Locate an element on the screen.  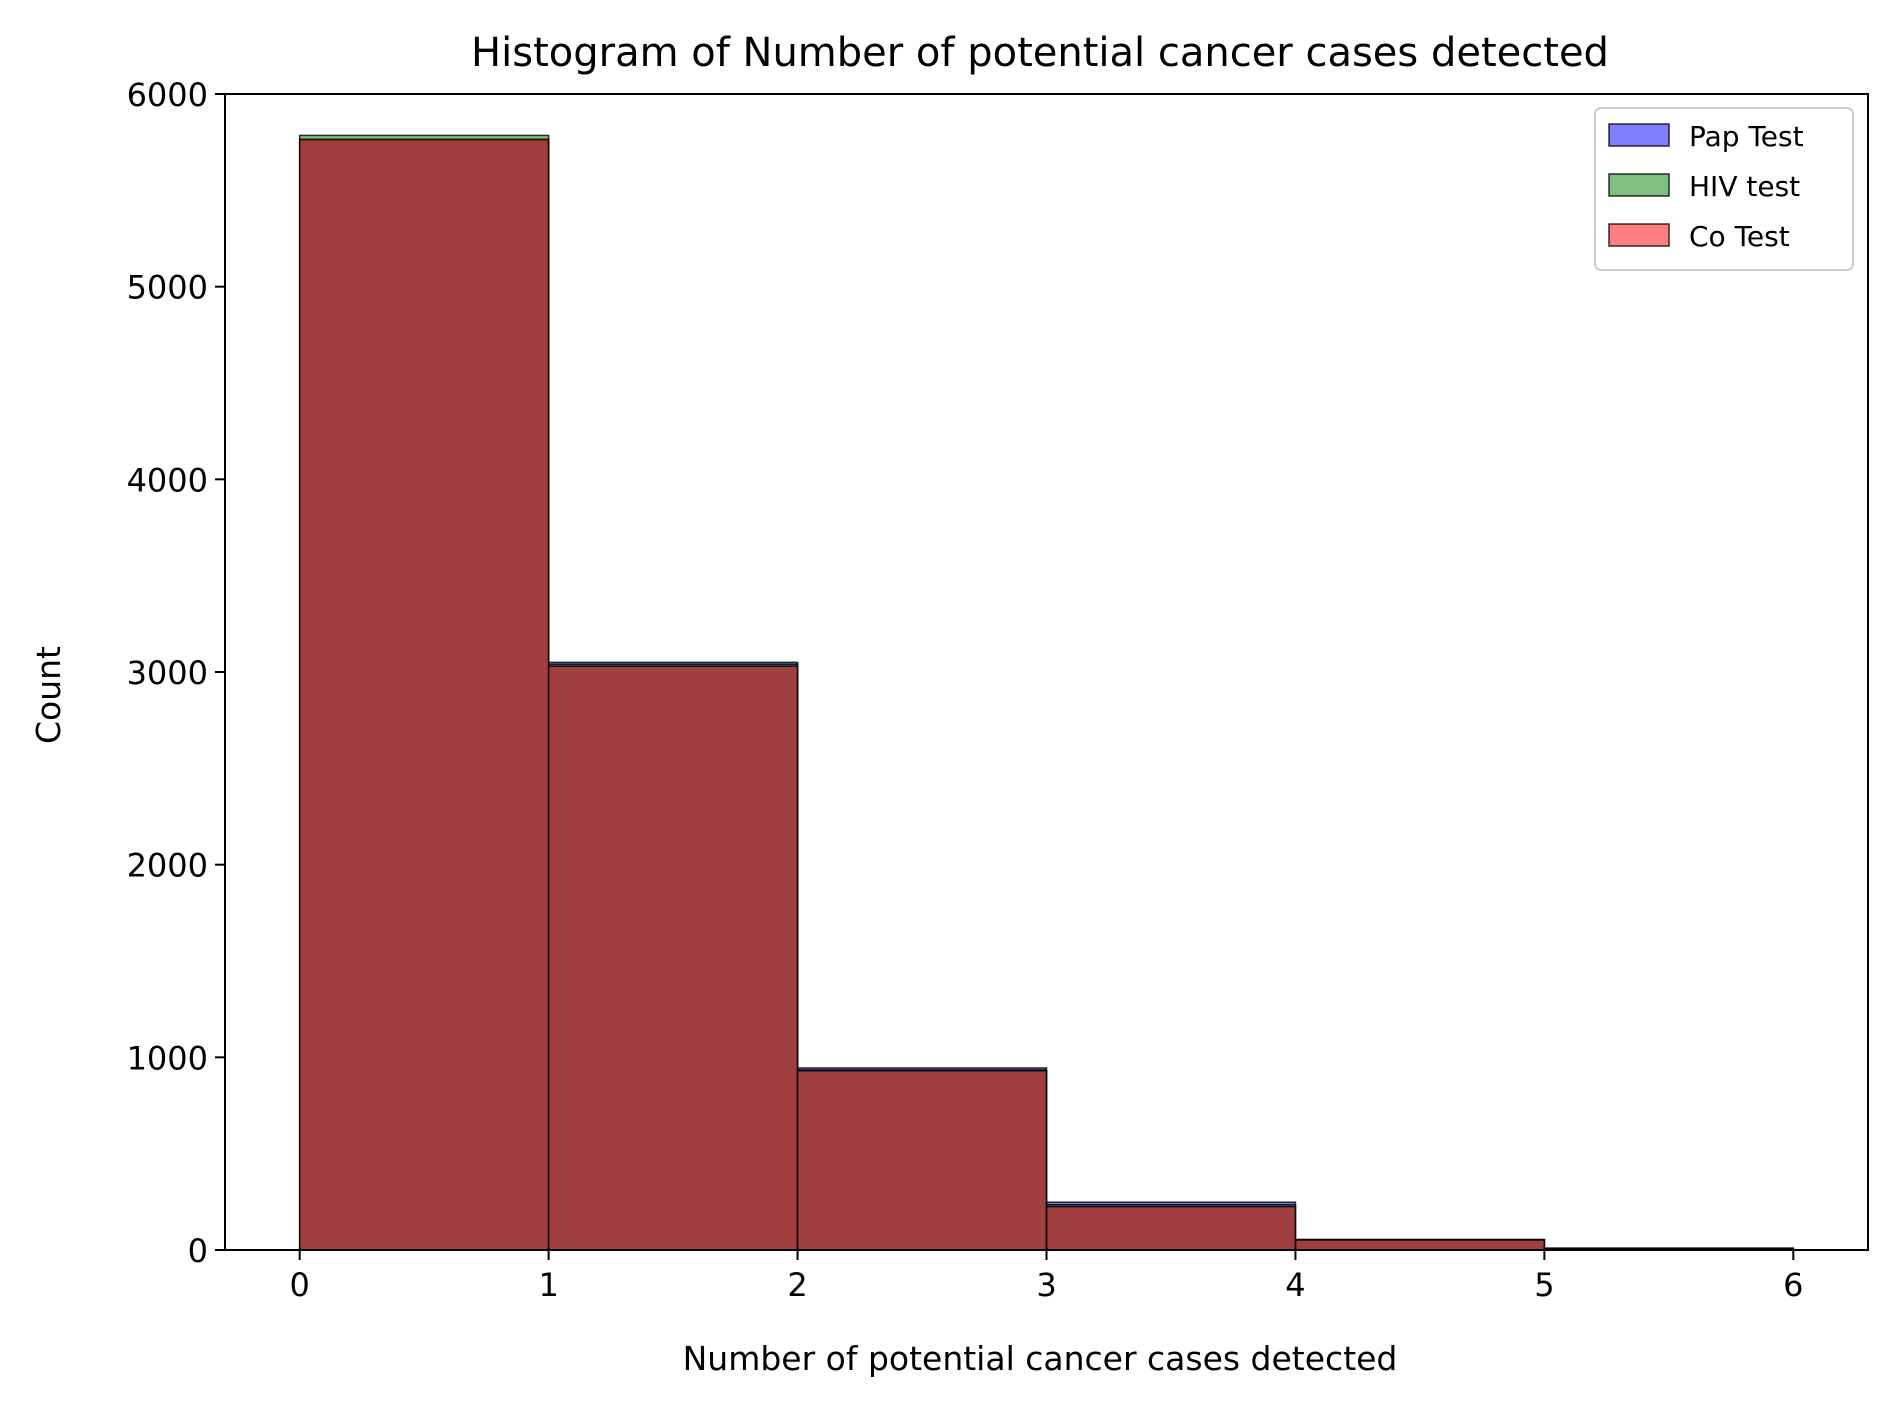
x-tick-label: 1 is located at coordinates (548, 1285).